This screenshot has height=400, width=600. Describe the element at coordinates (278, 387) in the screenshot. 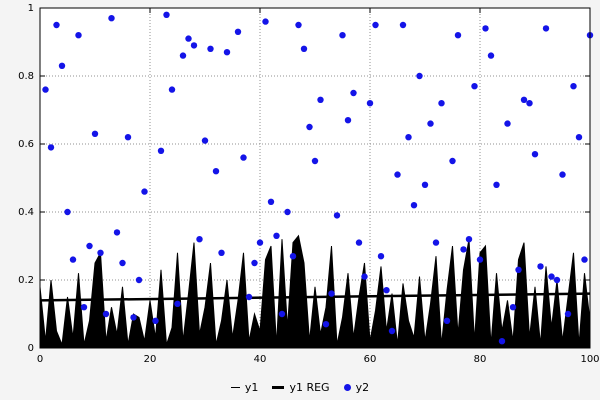

I see `y1-reg-line-marker-icon` at that location.